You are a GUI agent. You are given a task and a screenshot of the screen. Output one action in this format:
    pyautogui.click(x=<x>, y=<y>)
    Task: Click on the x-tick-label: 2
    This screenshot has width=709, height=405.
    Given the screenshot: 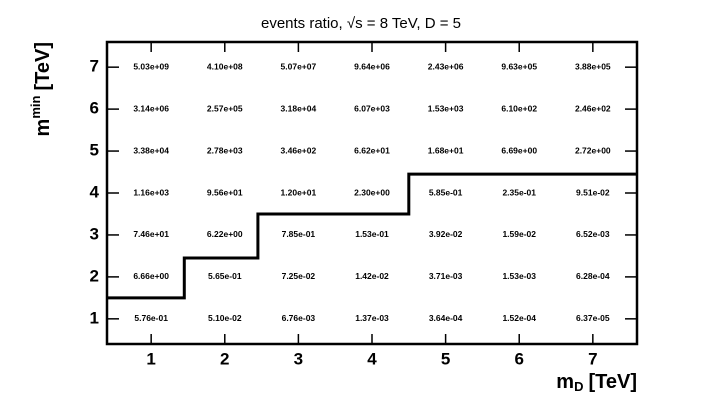 What is the action you would take?
    pyautogui.click(x=224, y=358)
    